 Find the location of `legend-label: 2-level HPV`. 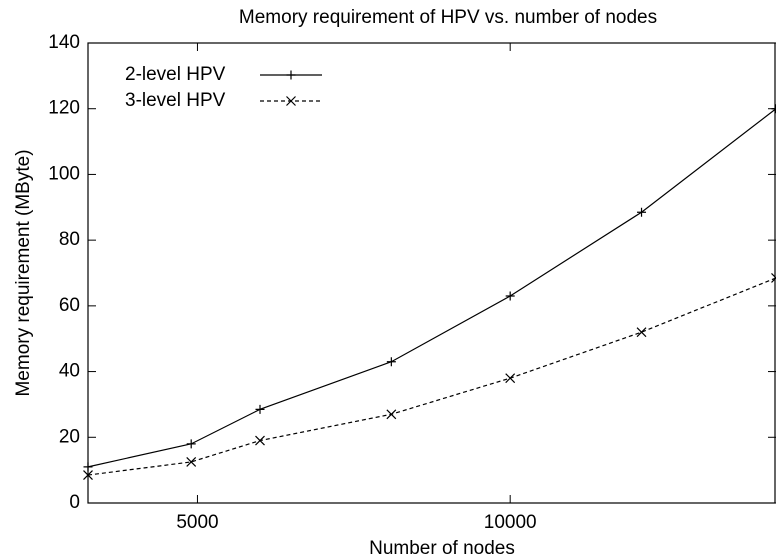

legend-label: 2-level HPV is located at coordinates (175, 74).